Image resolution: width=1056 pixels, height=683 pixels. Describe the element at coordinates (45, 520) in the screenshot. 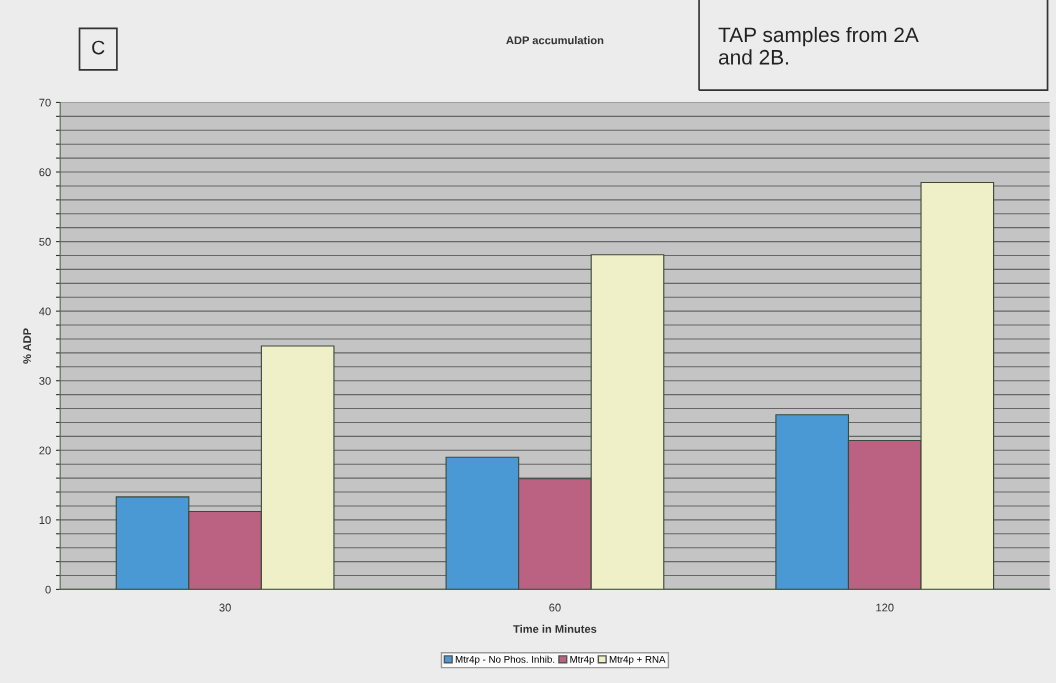

I see `y-tick-label: 10` at that location.